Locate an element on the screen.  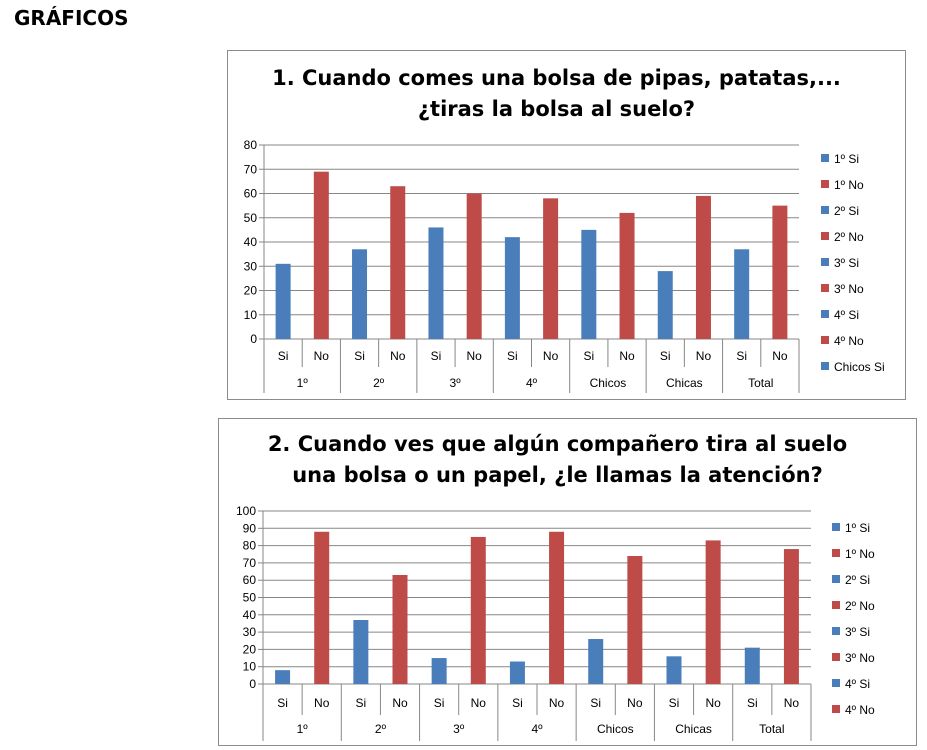
page-heading: GRÁFICOS is located at coordinates (71, 18).